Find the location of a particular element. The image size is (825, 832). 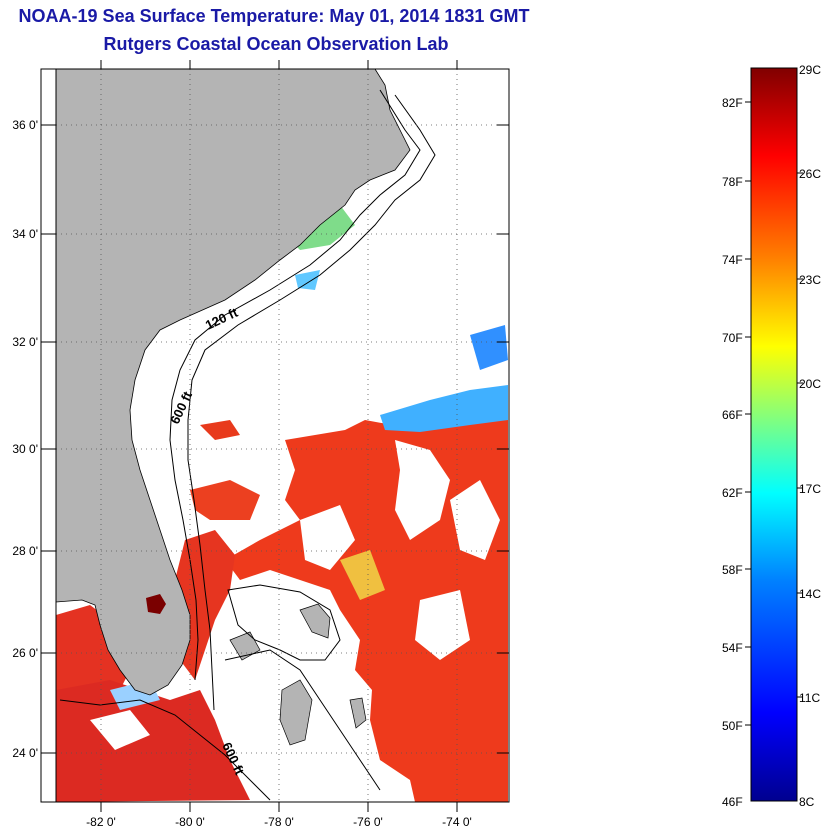

lon-label: -82 0' is located at coordinates (101, 822).